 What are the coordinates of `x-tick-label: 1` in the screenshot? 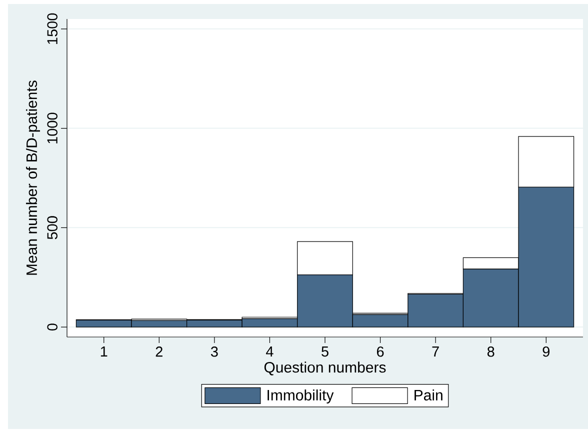 It's located at (104, 351).